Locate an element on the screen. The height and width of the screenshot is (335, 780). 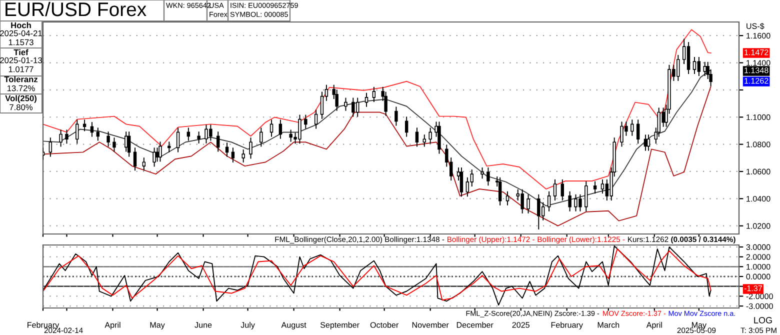
y-axis-title: US-$ is located at coordinates (755, 26).